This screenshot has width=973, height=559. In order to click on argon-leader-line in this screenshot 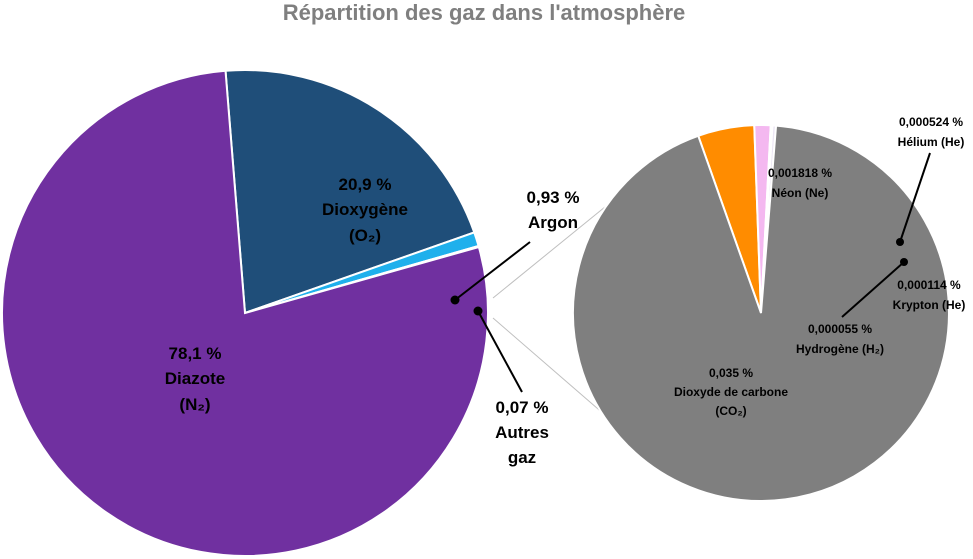, I will do `click(492, 271)`.